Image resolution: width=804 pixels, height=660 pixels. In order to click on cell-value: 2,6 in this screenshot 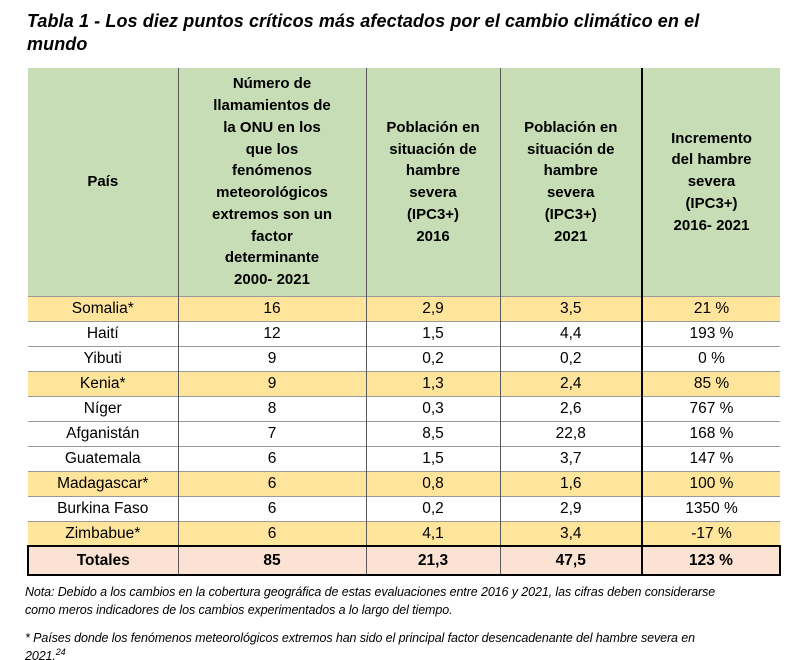, I will do `click(570, 408)`.